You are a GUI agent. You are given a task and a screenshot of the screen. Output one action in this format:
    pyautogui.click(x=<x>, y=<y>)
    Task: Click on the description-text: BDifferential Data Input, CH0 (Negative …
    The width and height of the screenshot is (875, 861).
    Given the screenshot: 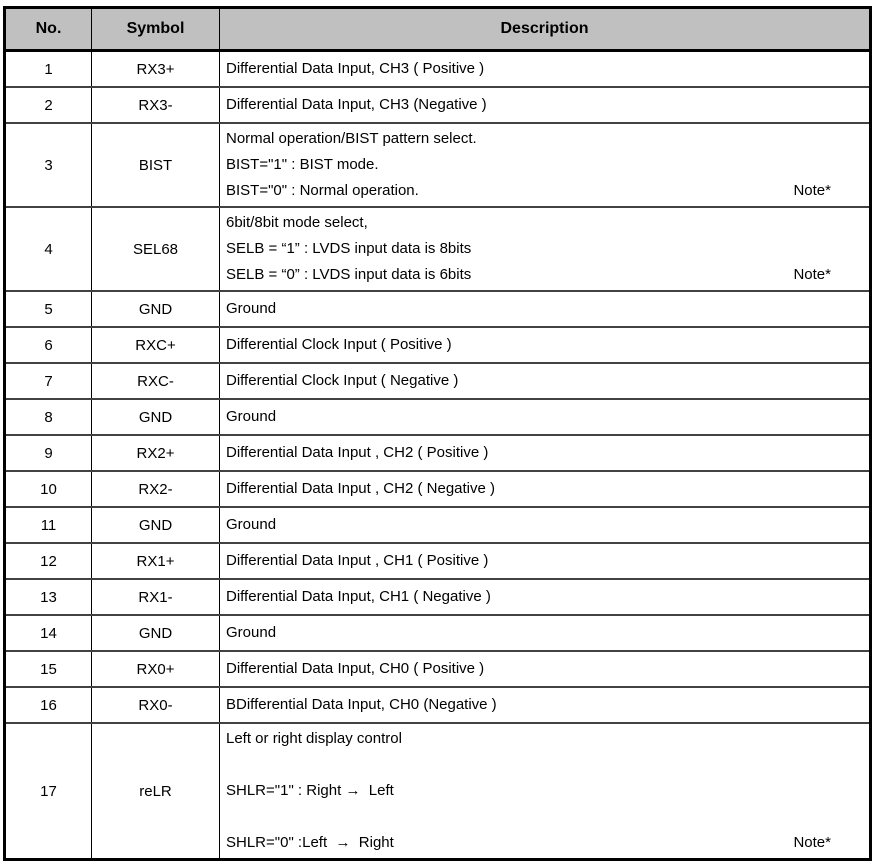 What is the action you would take?
    pyautogui.click(x=361, y=704)
    